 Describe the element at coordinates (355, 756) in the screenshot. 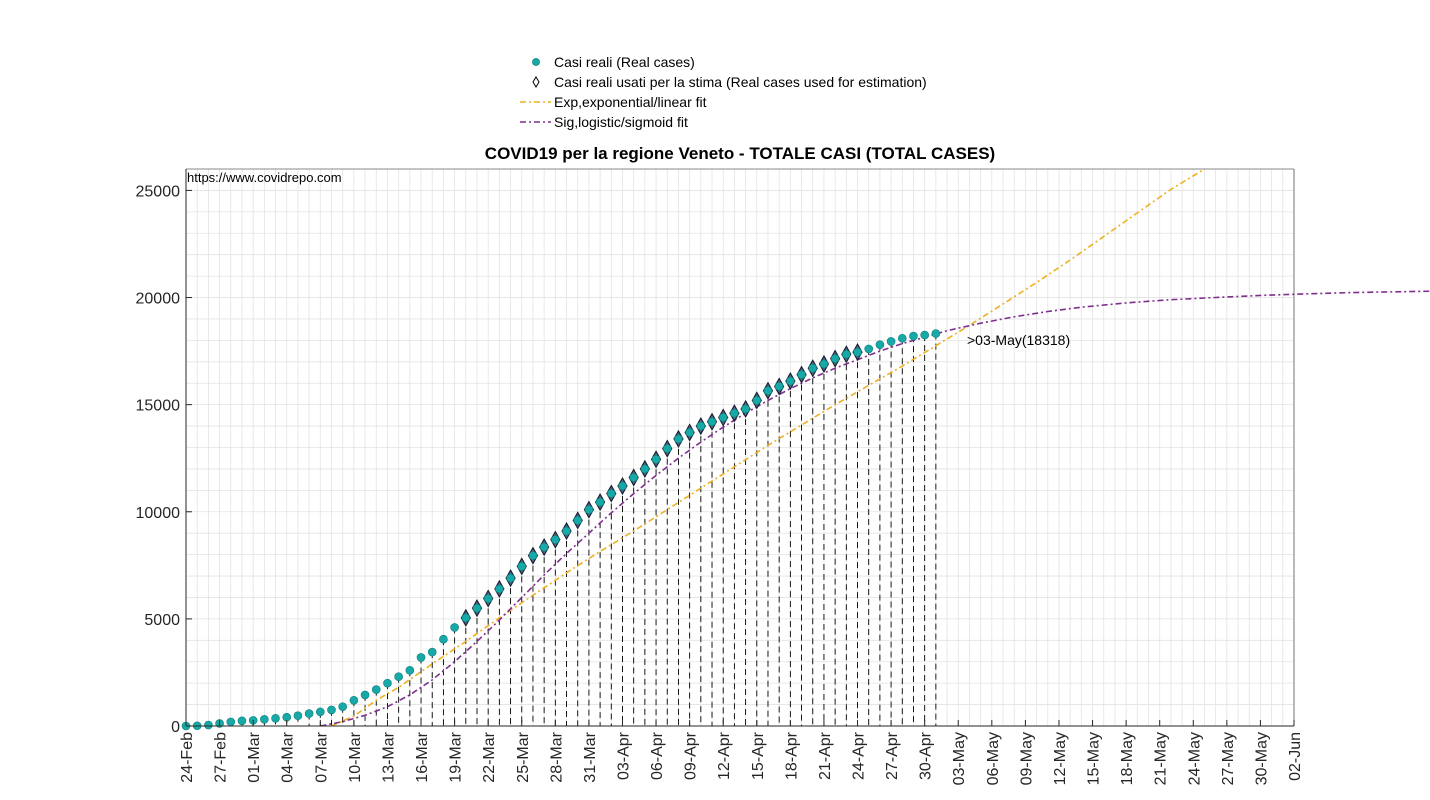

I see `x-tick-label: 10-Mar` at that location.